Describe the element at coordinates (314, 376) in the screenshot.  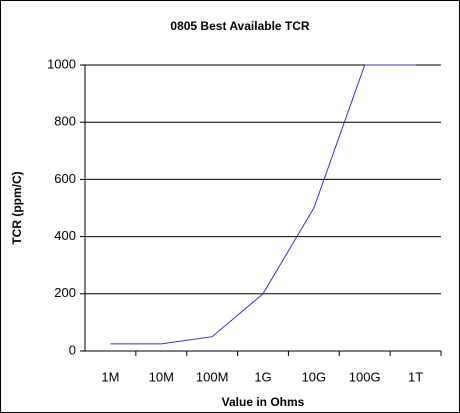
I see `x-tick-label: 10G` at that location.